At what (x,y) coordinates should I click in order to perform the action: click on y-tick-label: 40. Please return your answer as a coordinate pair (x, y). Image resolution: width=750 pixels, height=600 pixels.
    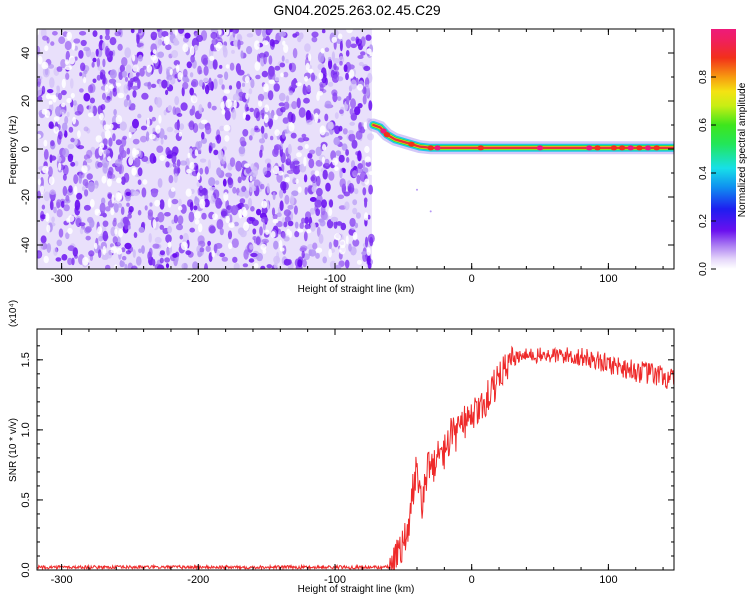
    Looking at the image, I should click on (26, 53).